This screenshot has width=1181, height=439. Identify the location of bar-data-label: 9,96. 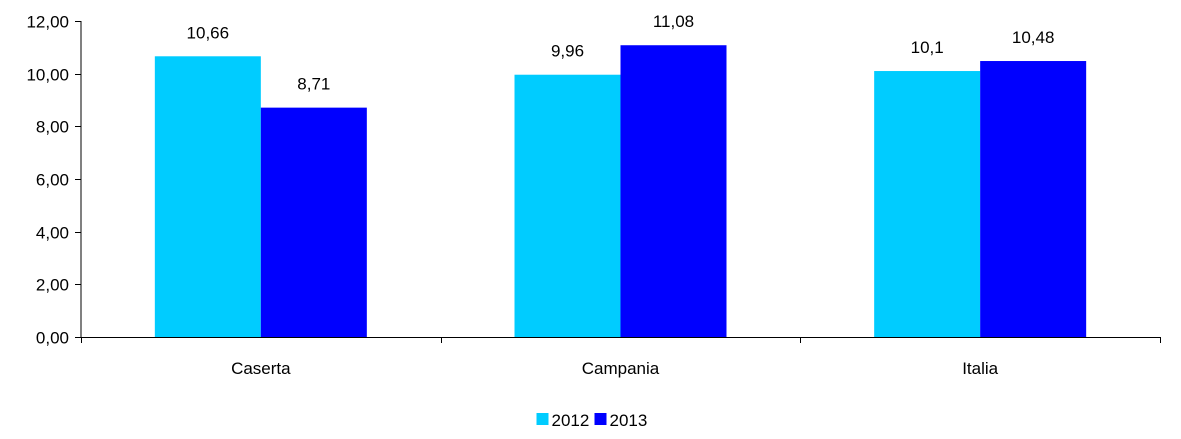
(567, 51).